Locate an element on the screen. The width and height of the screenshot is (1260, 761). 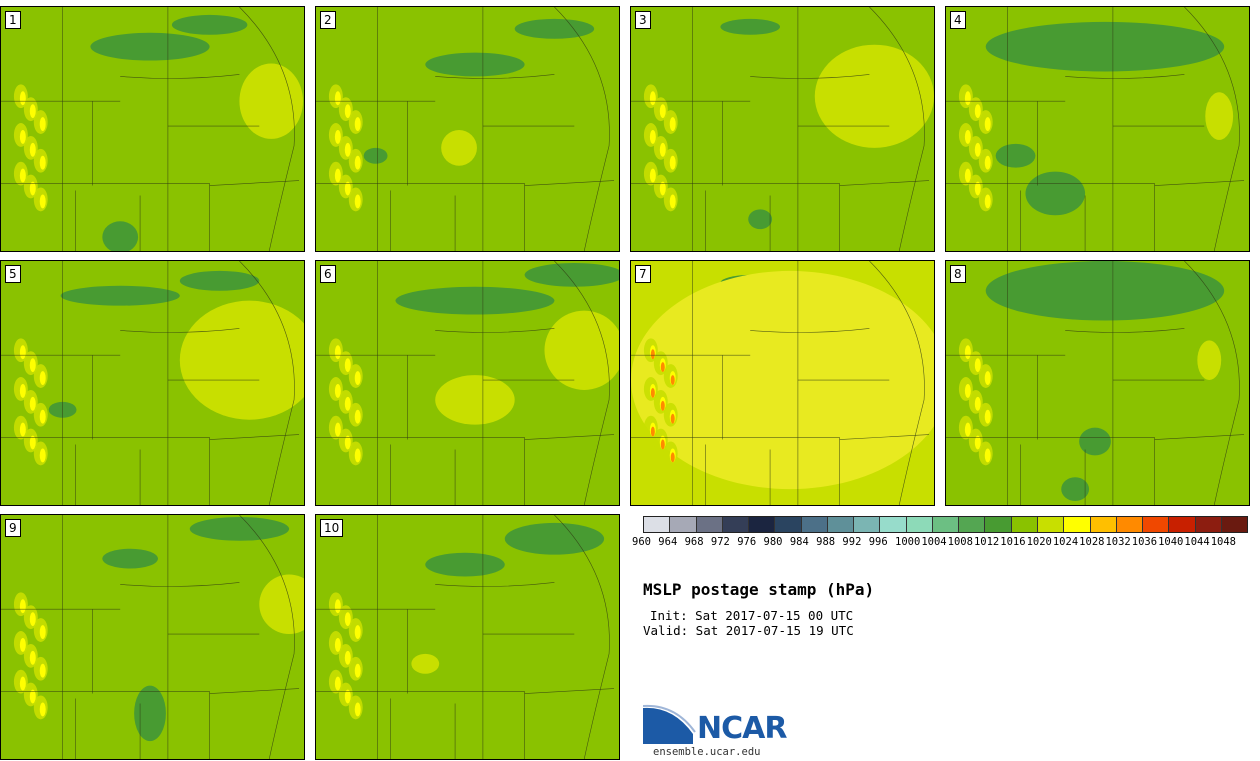
valid-time: Valid: Sat 2017-07-15 19 UTC is located at coordinates (748, 630).